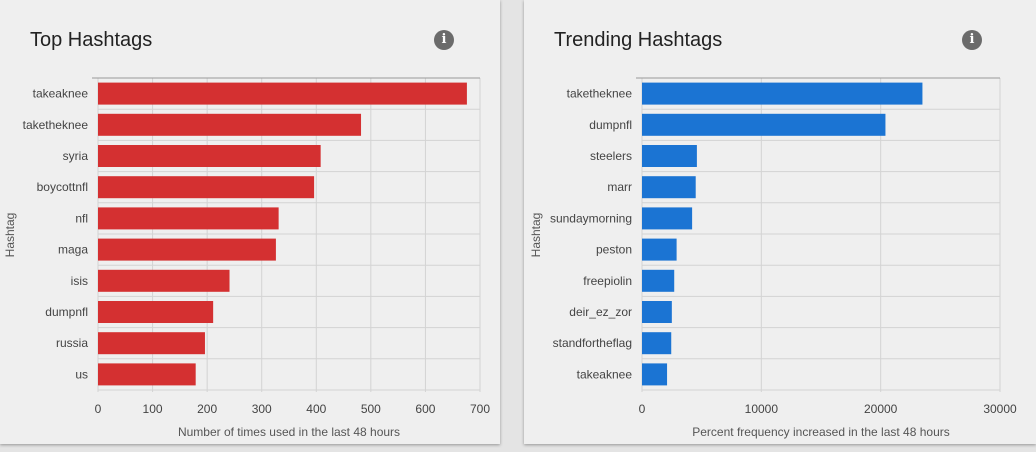 Image resolution: width=1036 pixels, height=452 pixels. Describe the element at coordinates (73, 250) in the screenshot. I see `category-label: maga` at that location.